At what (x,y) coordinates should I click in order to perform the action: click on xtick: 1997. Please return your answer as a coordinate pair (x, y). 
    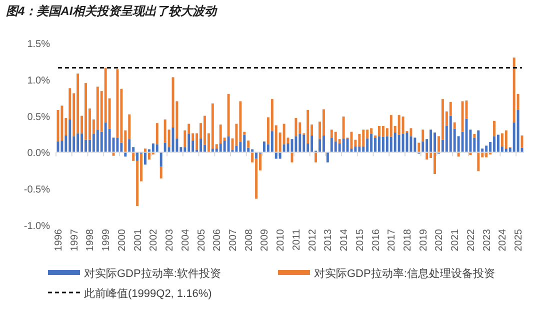
    Looking at the image, I should click on (74, 240).